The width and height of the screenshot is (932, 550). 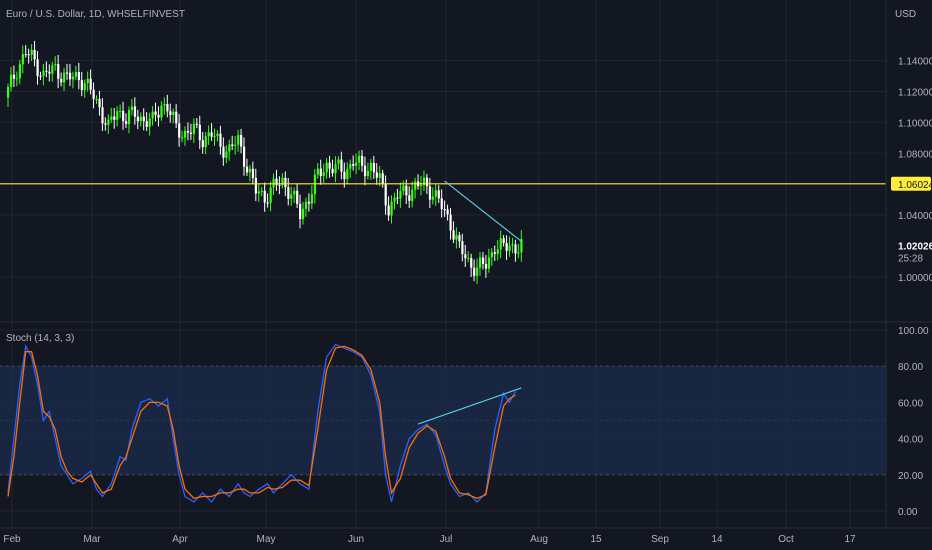 I want to click on time-tick-label: May, so click(x=266, y=539).